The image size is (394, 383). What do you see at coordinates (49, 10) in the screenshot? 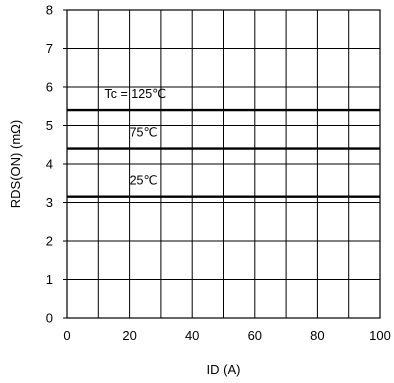
I see `y-tick-label: 8` at bounding box center [49, 10].